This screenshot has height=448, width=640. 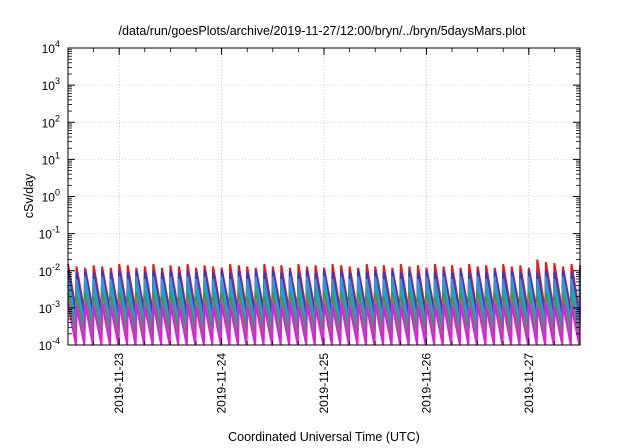 I want to click on y-tick-label: 10⁻¹, so click(x=49, y=233).